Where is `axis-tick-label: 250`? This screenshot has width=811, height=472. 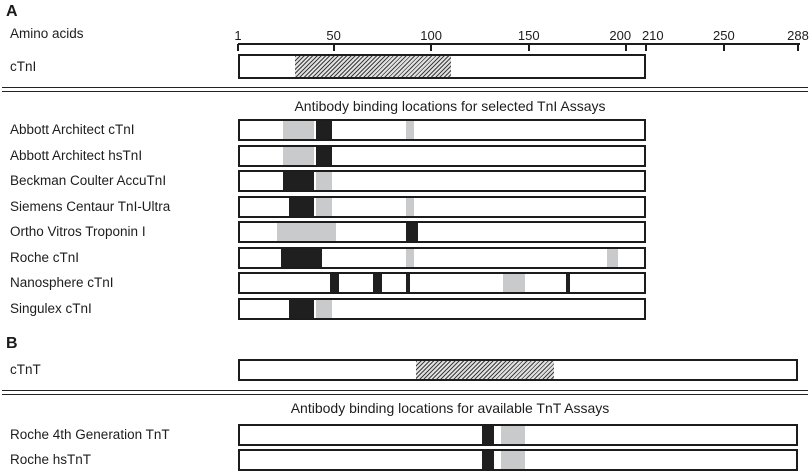 axis-tick-label: 250 is located at coordinates (723, 35).